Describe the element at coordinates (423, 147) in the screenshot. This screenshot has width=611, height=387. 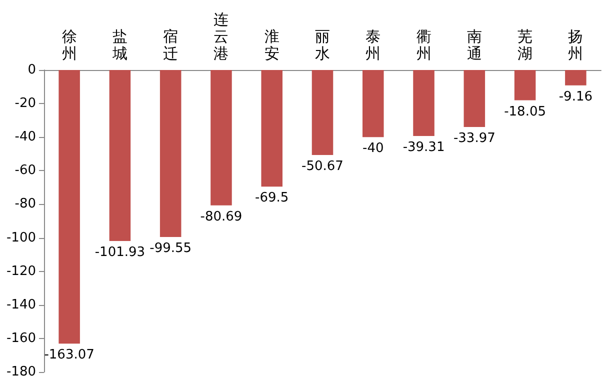
I see `data-label: -39.31` at that location.